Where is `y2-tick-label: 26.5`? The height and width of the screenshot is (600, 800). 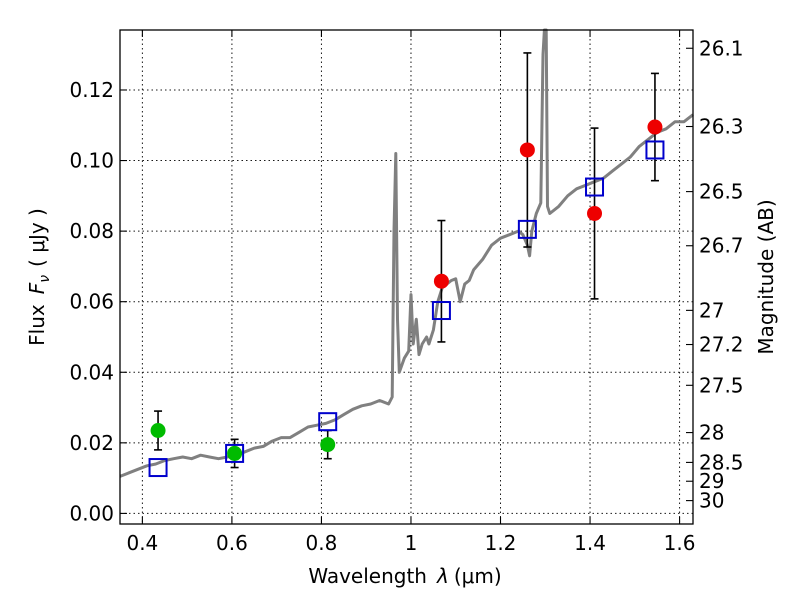
y2-tick-label: 26.5 is located at coordinates (721, 192).